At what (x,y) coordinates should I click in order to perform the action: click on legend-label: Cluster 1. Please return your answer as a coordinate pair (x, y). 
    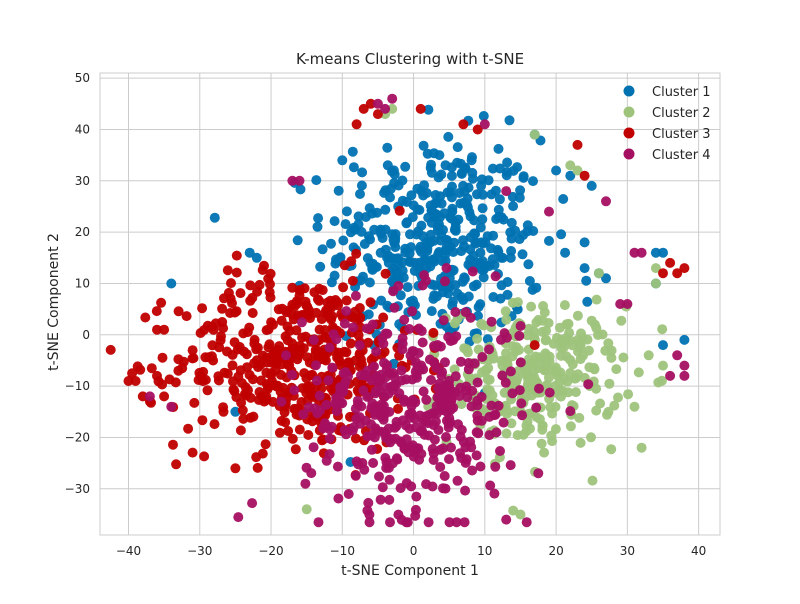
    Looking at the image, I should click on (681, 92).